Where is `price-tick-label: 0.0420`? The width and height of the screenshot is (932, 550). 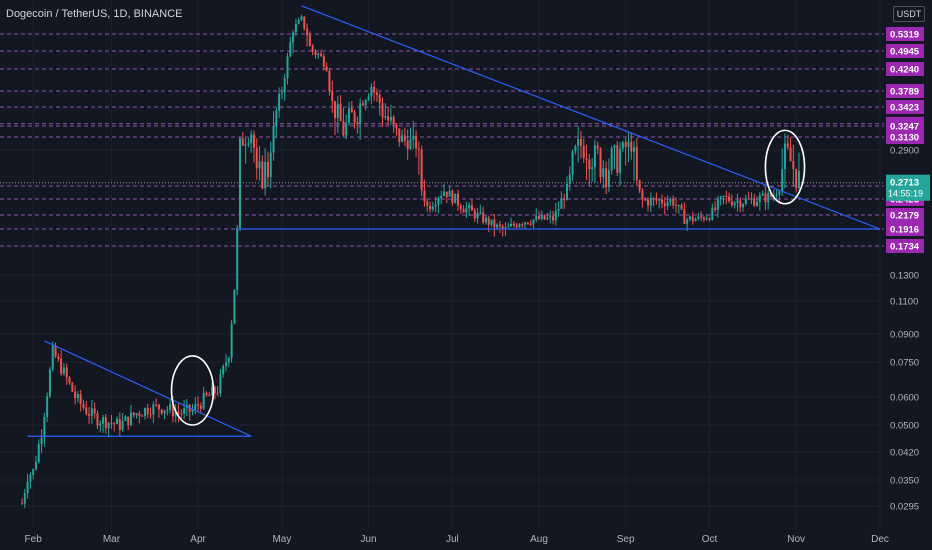
price-tick-label: 0.0420 is located at coordinates (904, 453).